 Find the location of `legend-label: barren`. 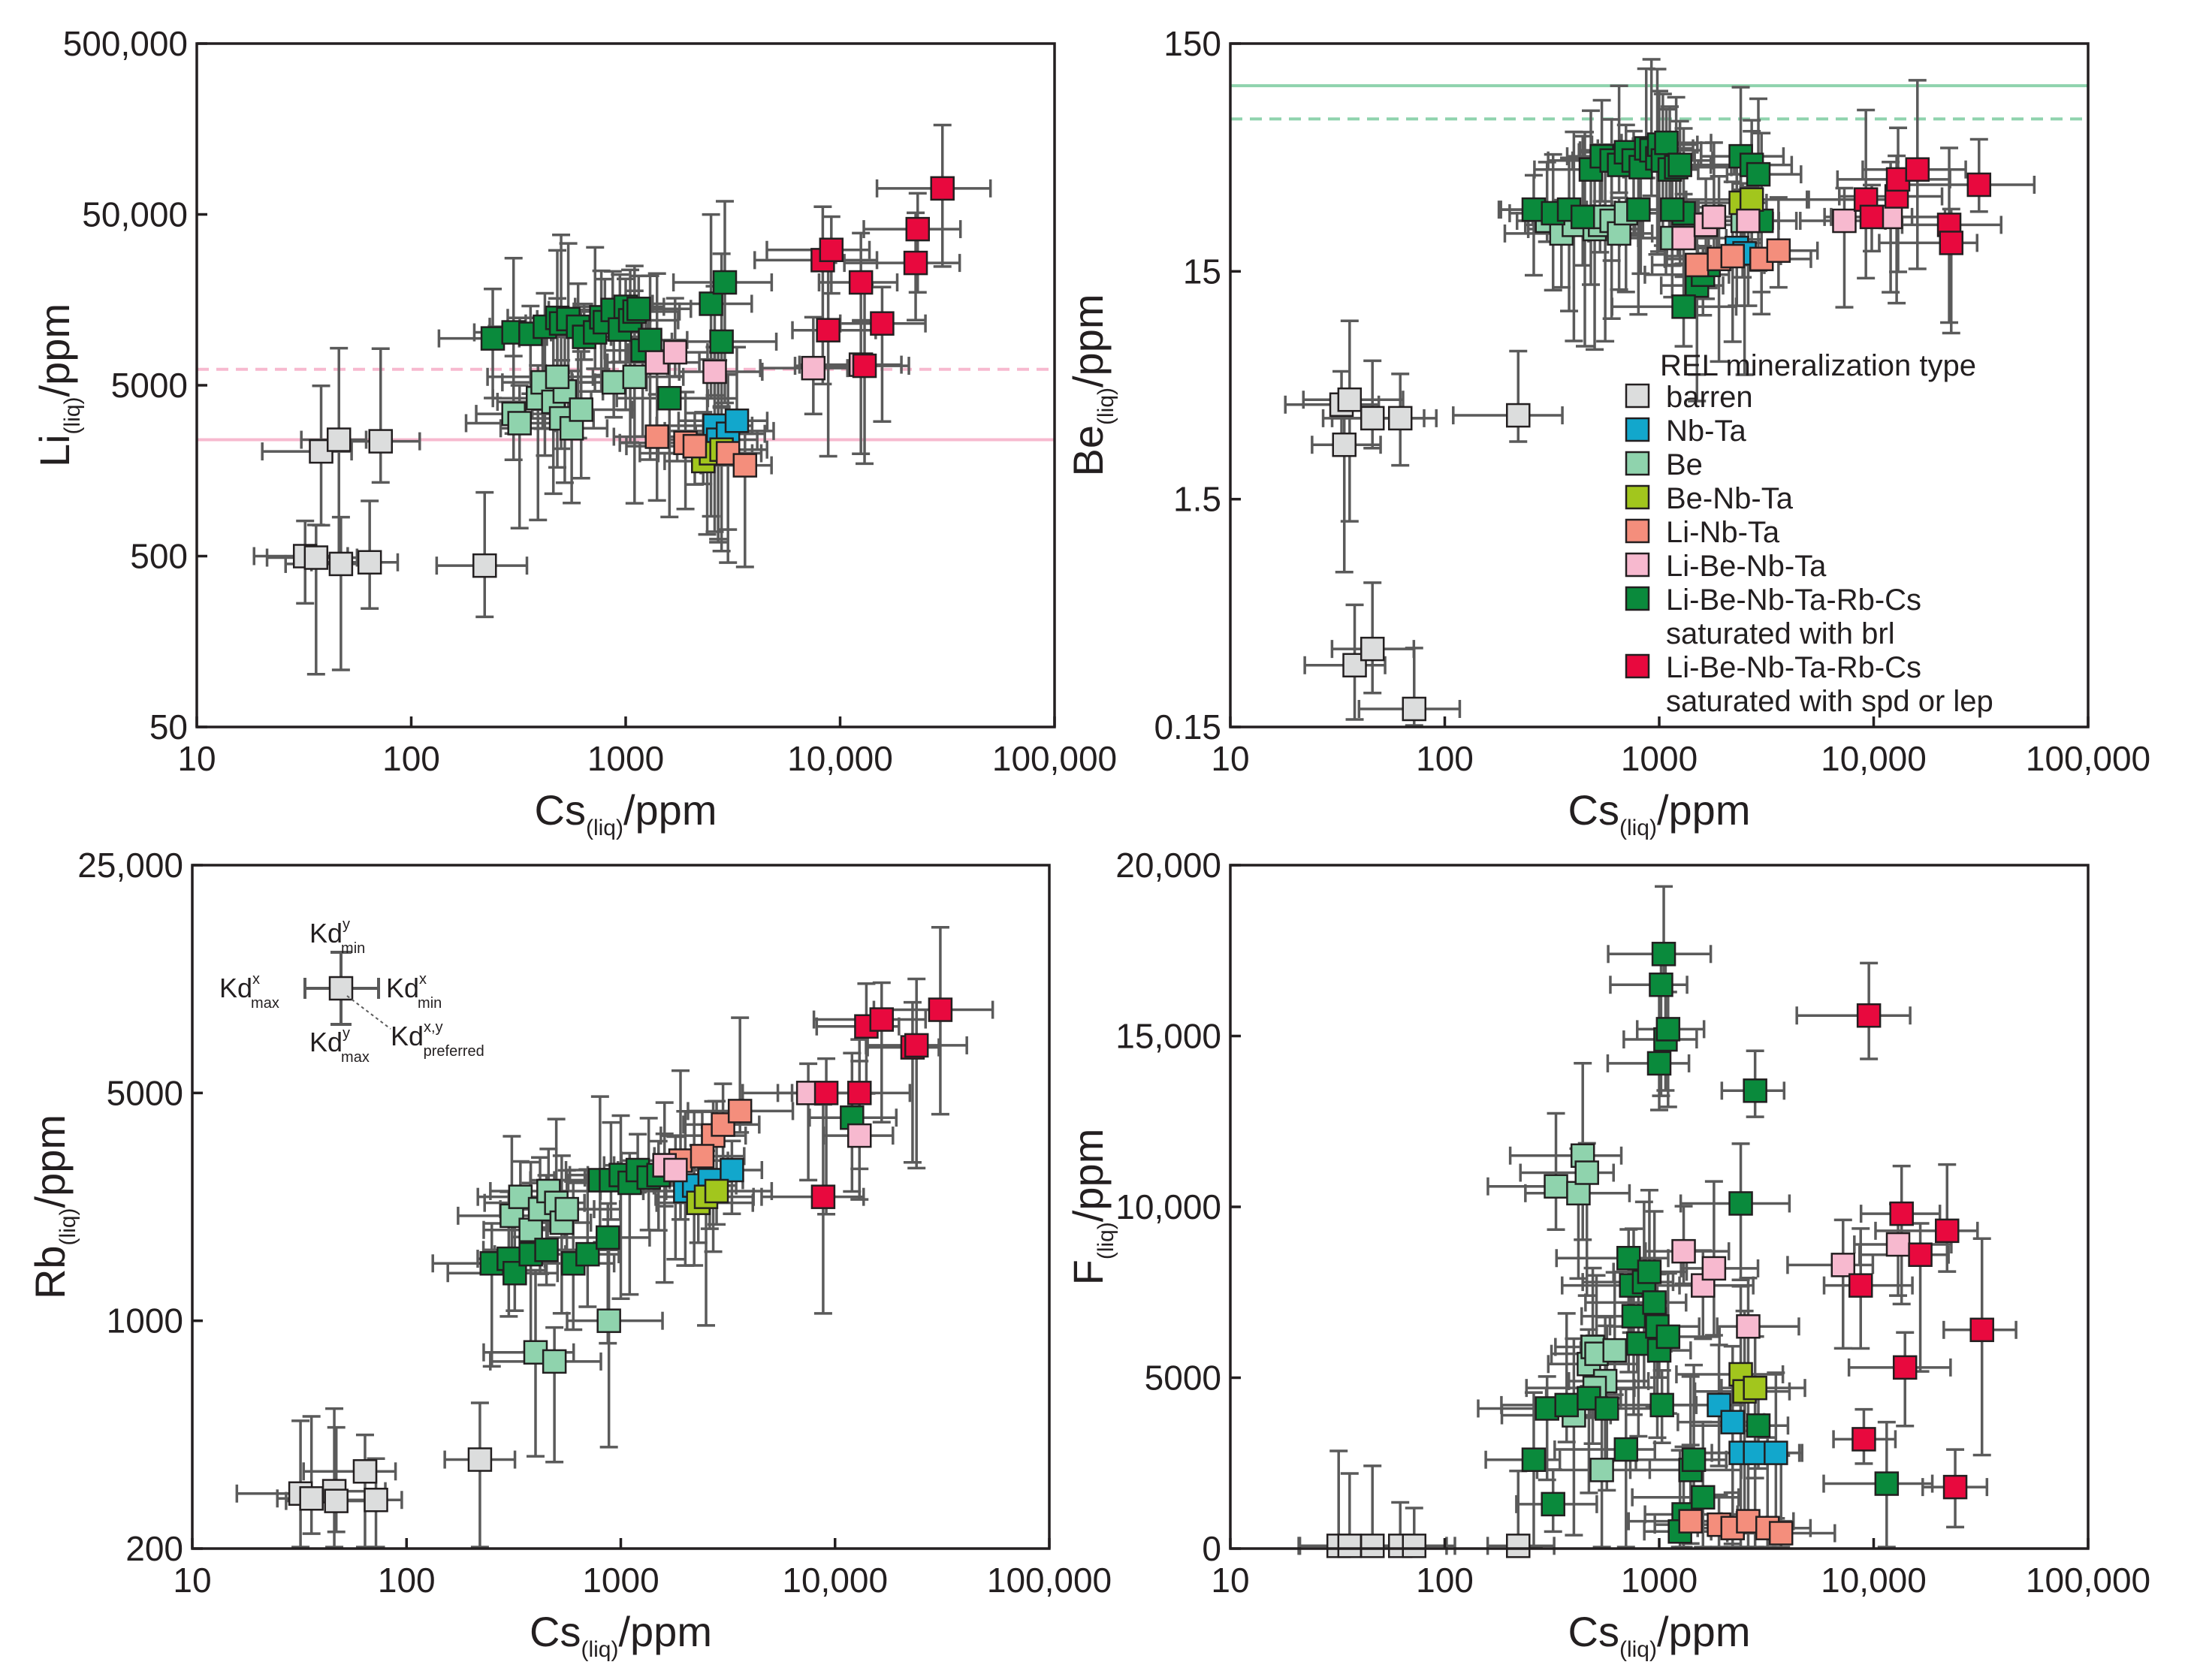

legend-label: barren is located at coordinates (1710, 397).